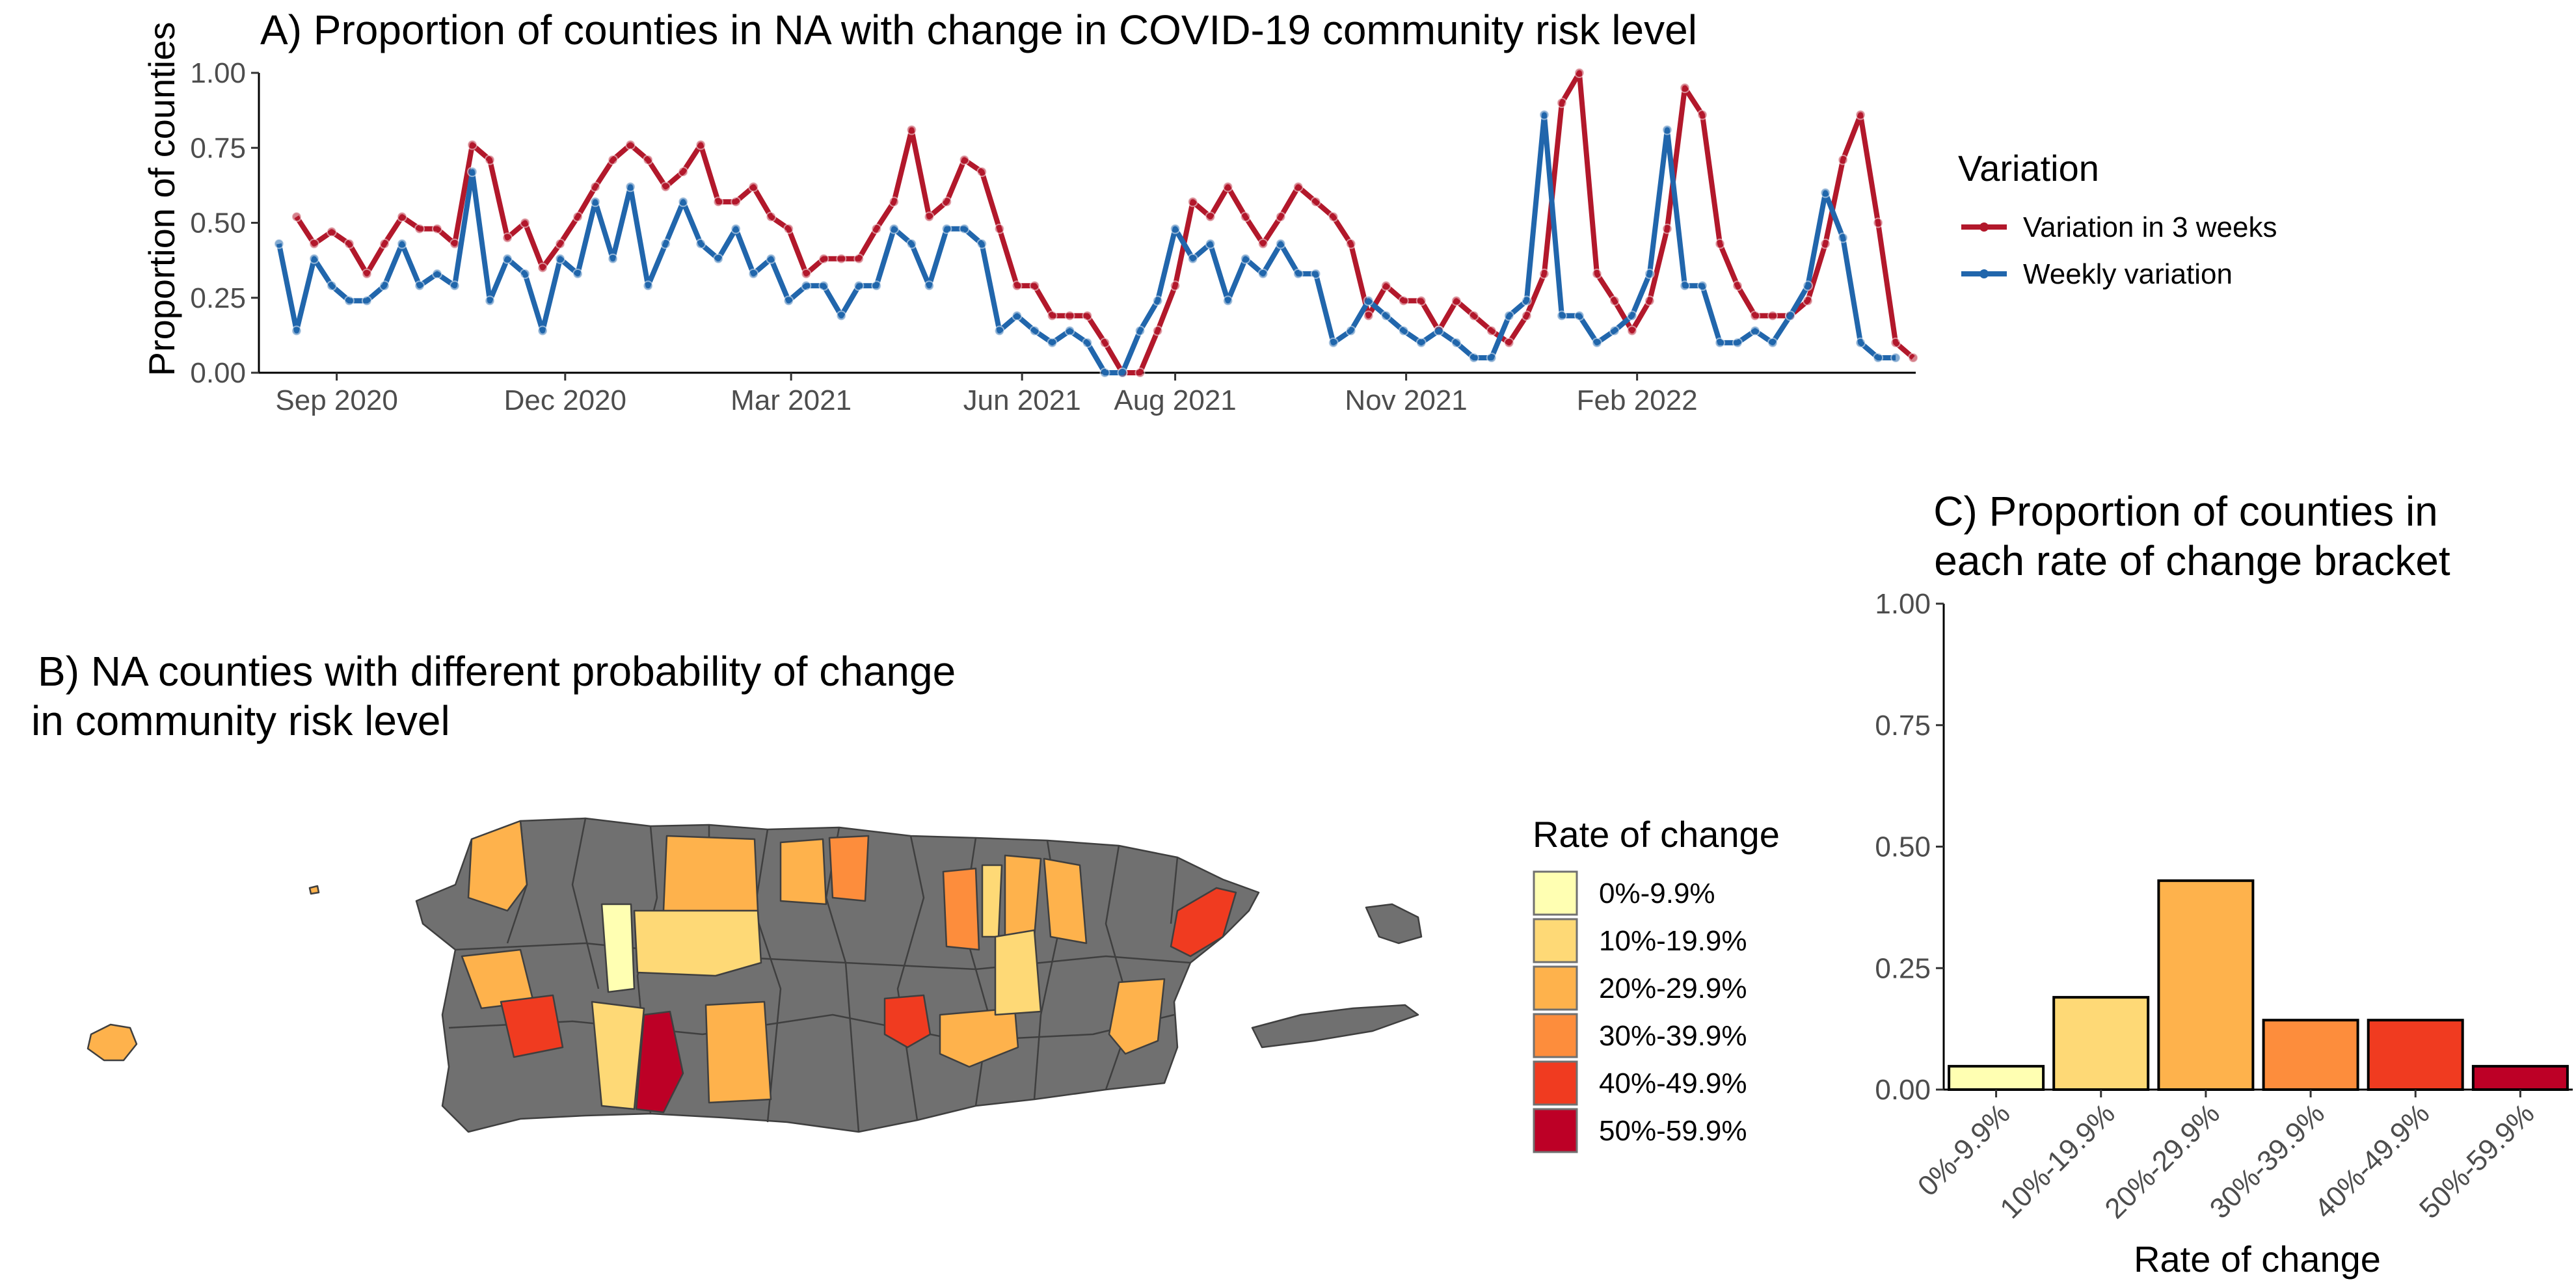 The image size is (2576, 1288). I want to click on x-tick-label: 0%-9.9%, so click(1964, 1149).